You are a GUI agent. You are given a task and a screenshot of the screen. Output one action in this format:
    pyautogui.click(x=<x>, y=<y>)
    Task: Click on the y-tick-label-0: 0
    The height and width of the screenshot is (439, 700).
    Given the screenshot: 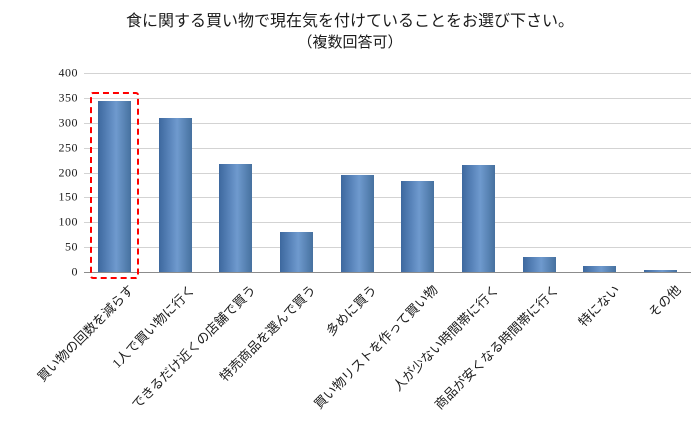 What is the action you would take?
    pyautogui.click(x=74, y=271)
    